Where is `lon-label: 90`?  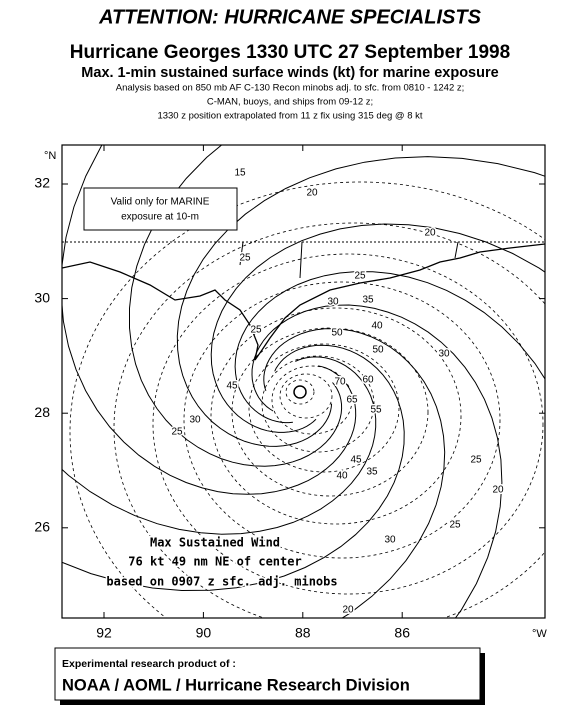 lon-label: 90 is located at coordinates (204, 633).